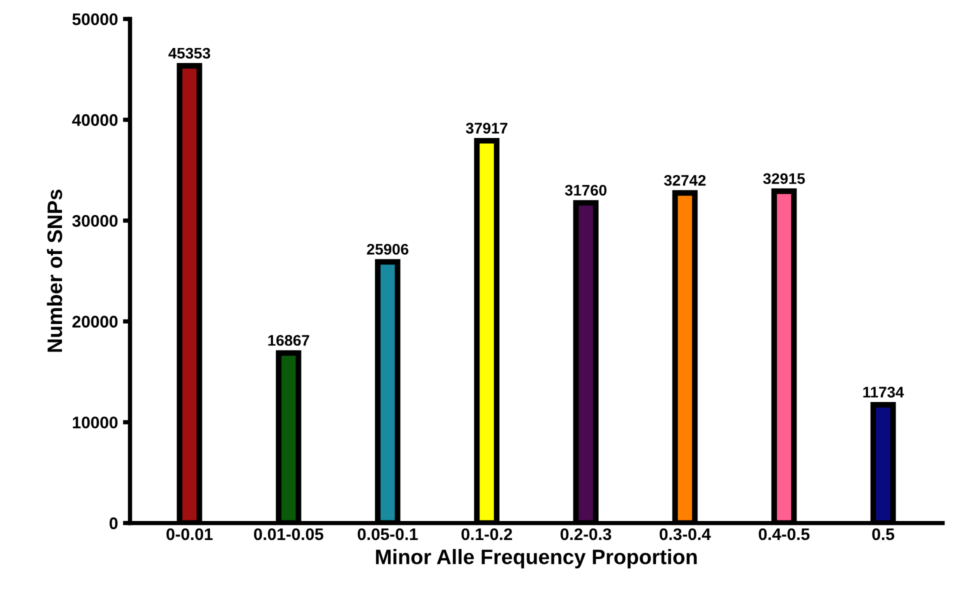  What do you see at coordinates (387, 249) in the screenshot?
I see `data-label: 25906` at bounding box center [387, 249].